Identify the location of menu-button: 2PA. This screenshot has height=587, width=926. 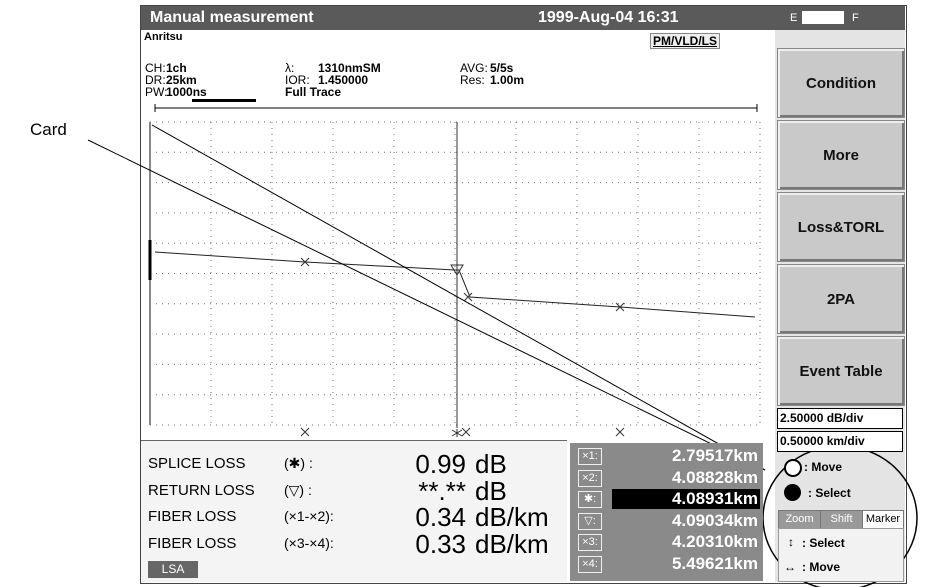
(841, 299).